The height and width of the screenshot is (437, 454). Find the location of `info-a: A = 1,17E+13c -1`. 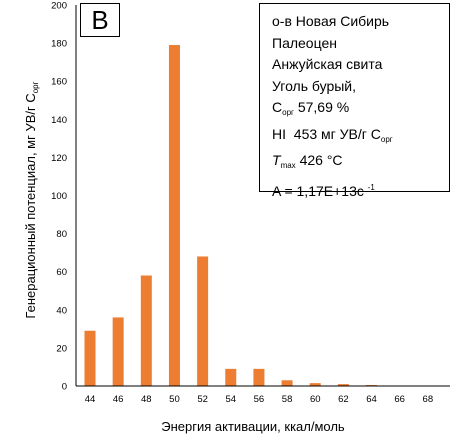

info-a: A = 1,17E+13c -1 is located at coordinates (360, 190).